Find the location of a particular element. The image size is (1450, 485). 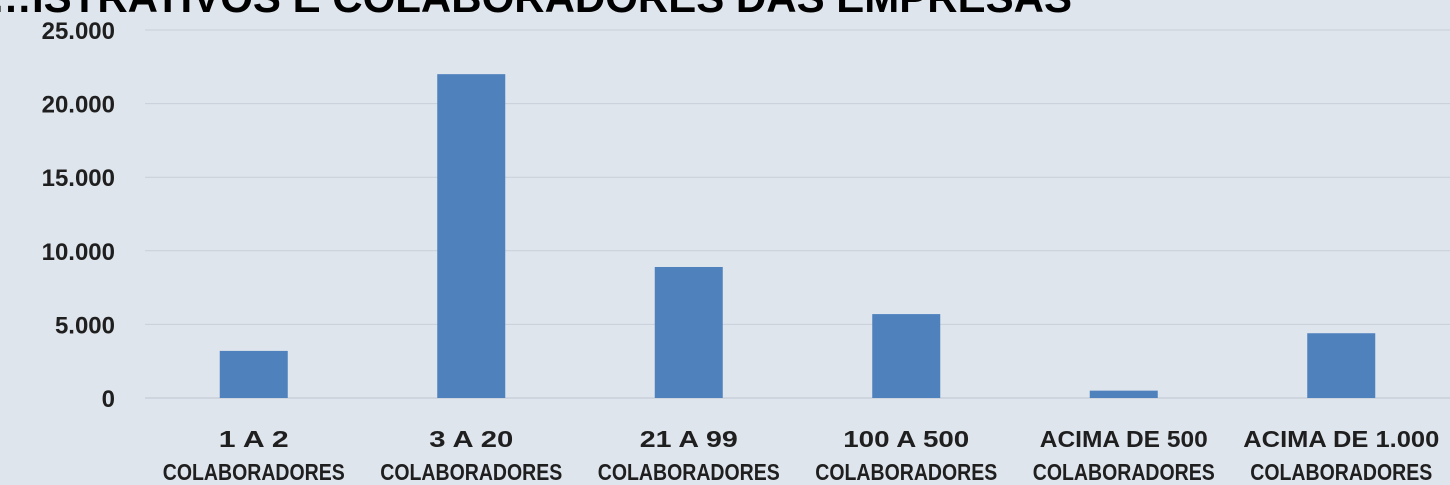

y-tick-label: 5.000 is located at coordinates (85, 325).